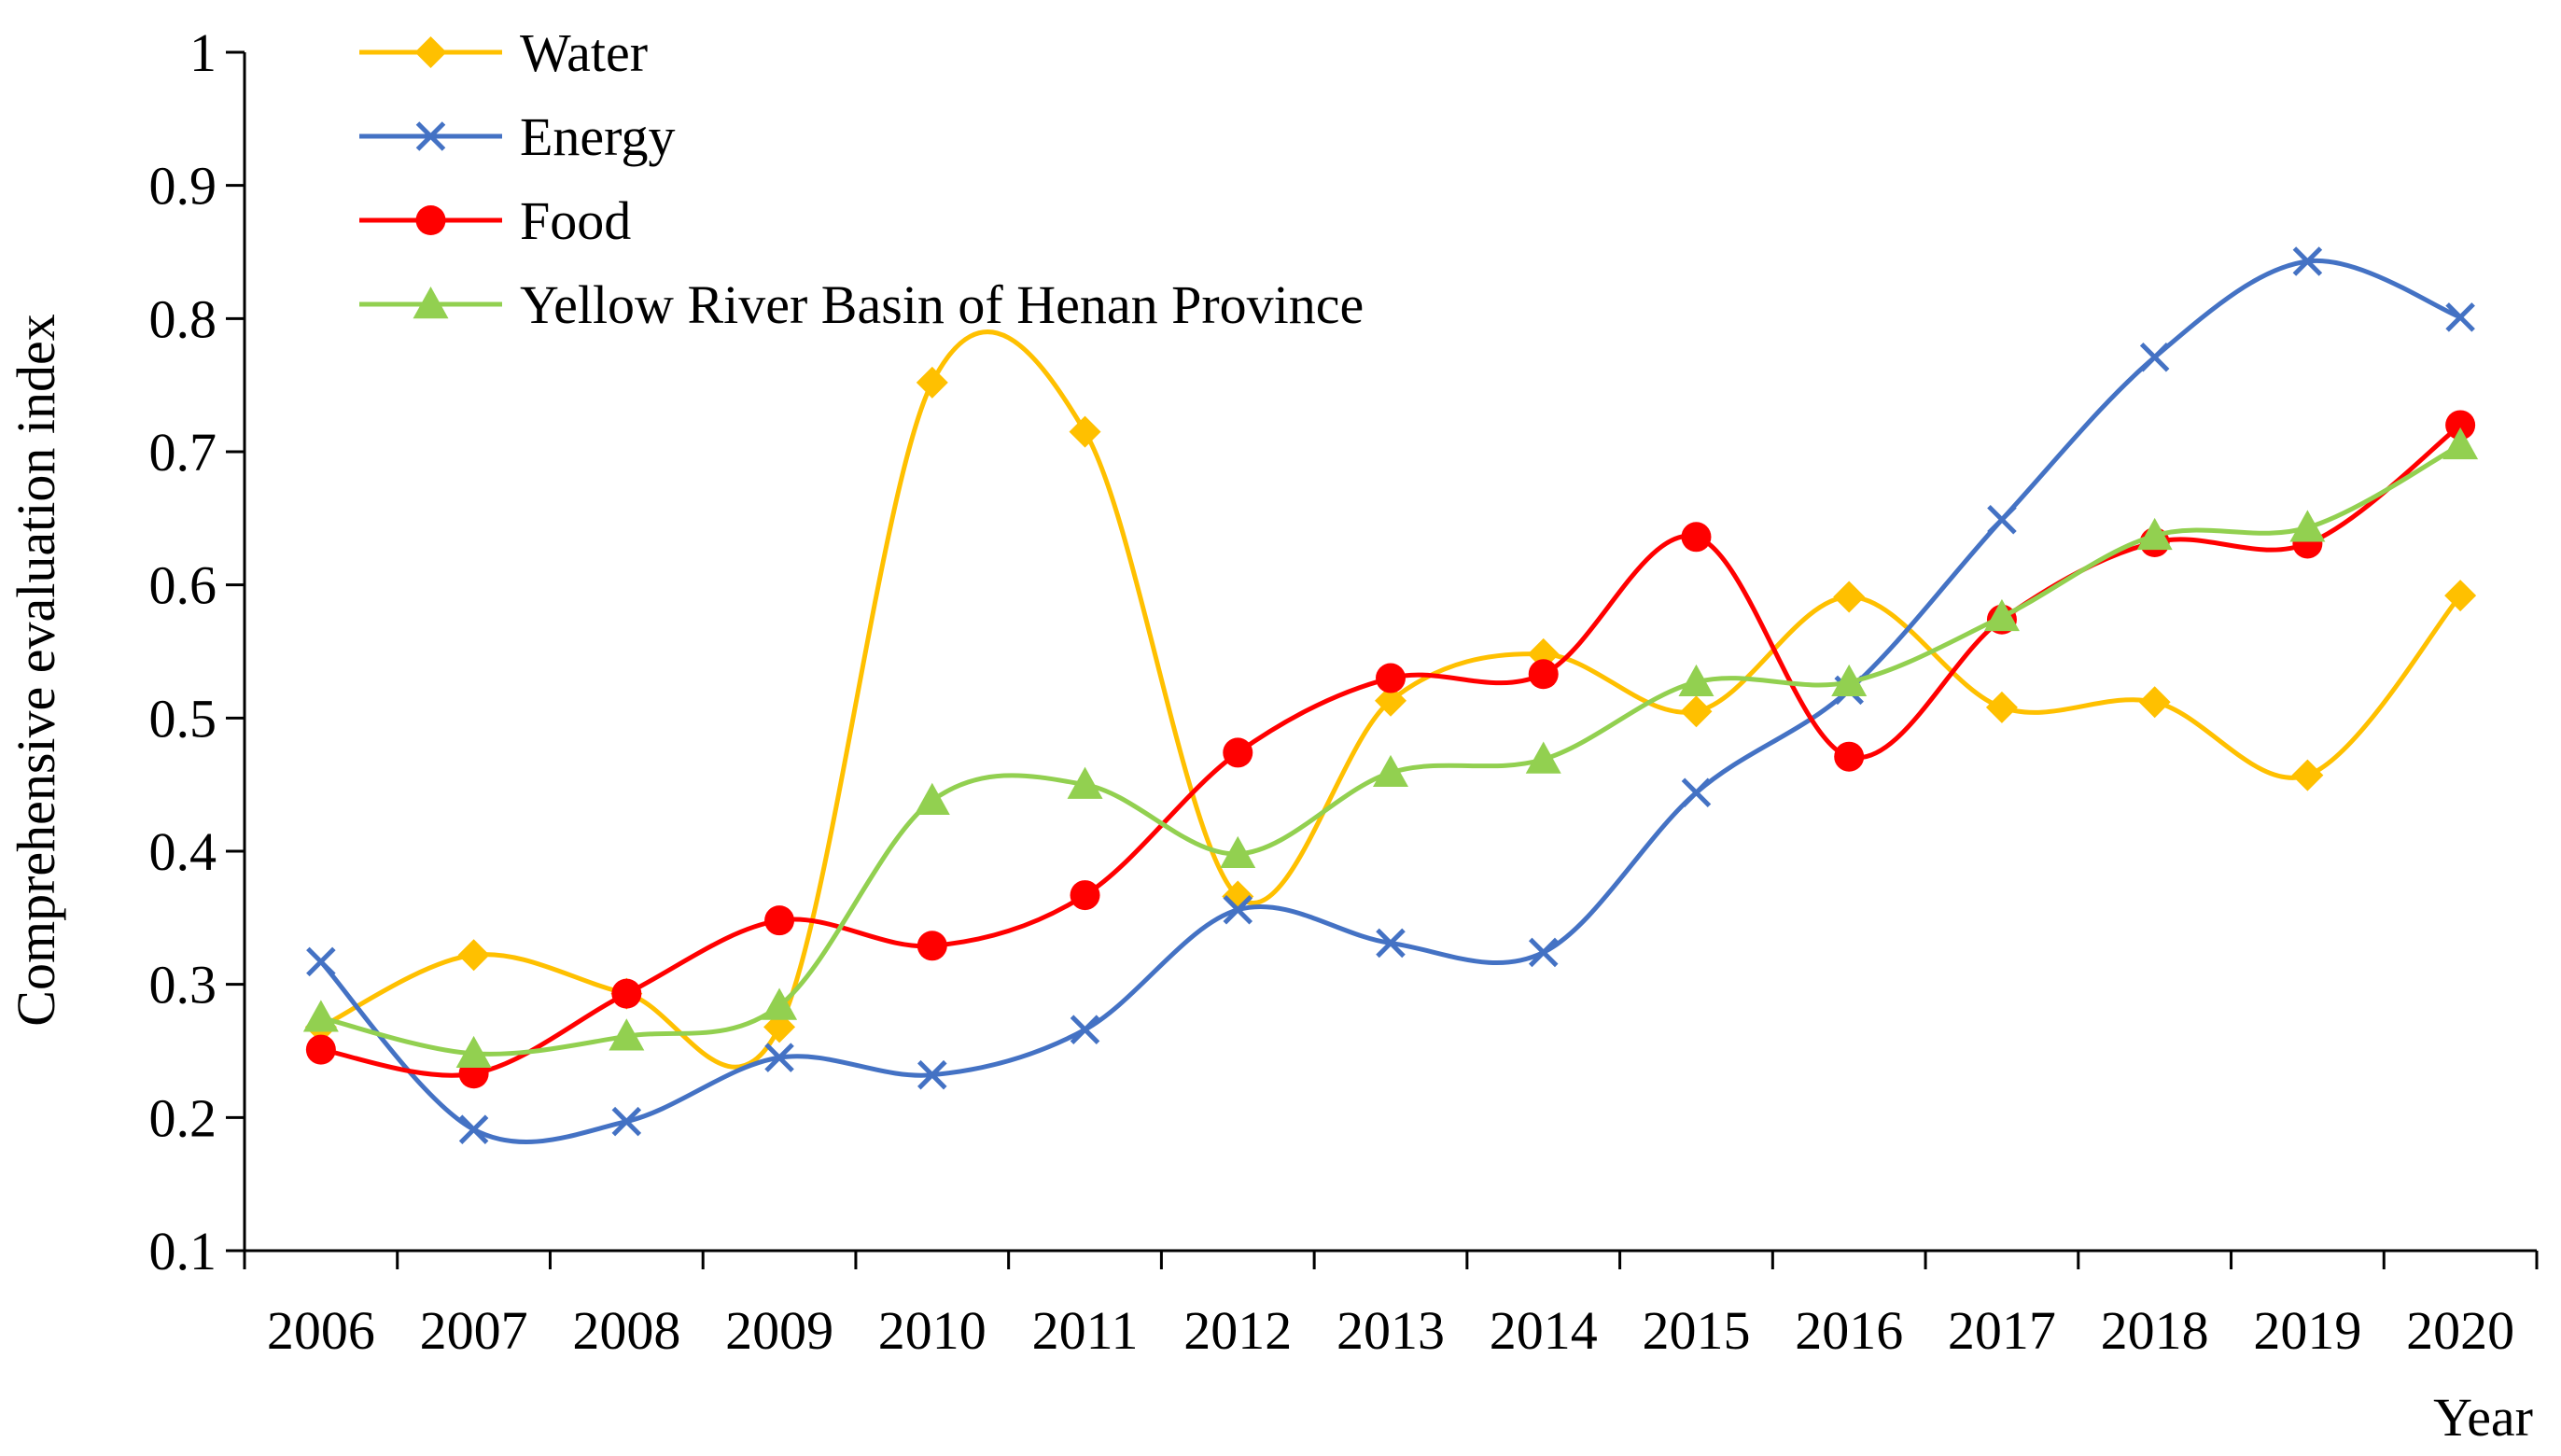  I want to click on y-axis-title: Comprehensive evaluation index, so click(36, 670).